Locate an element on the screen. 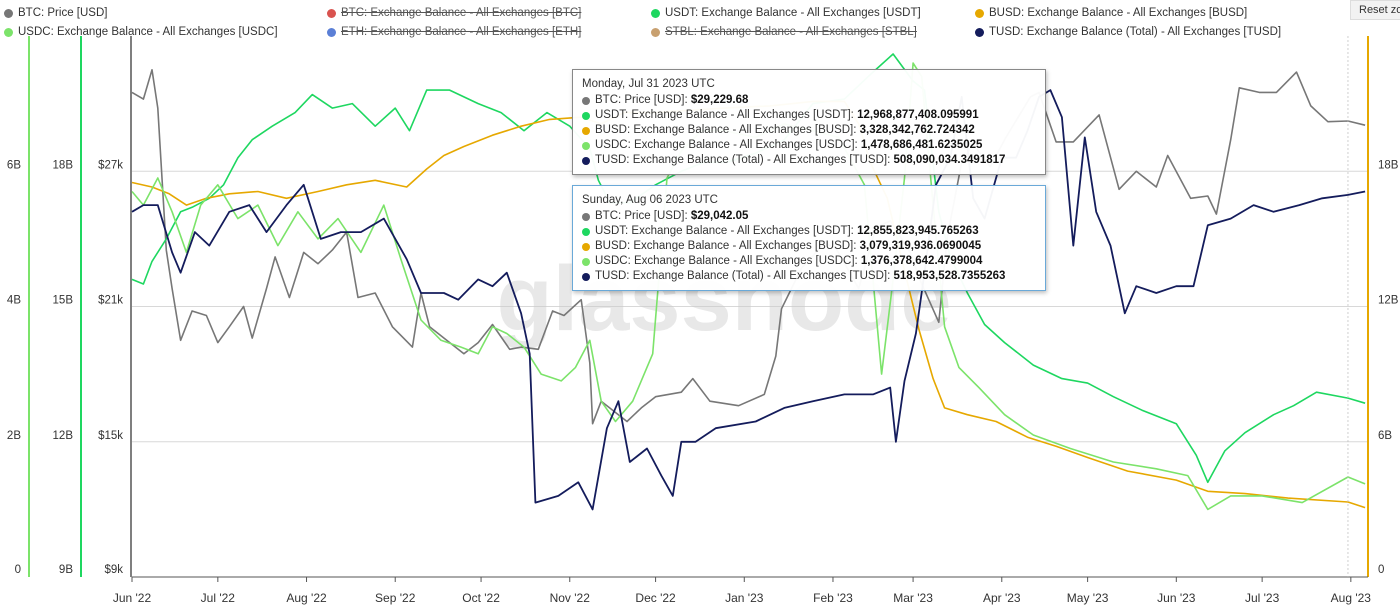 The height and width of the screenshot is (611, 1400). price-axis-tick: $15k is located at coordinates (110, 436).